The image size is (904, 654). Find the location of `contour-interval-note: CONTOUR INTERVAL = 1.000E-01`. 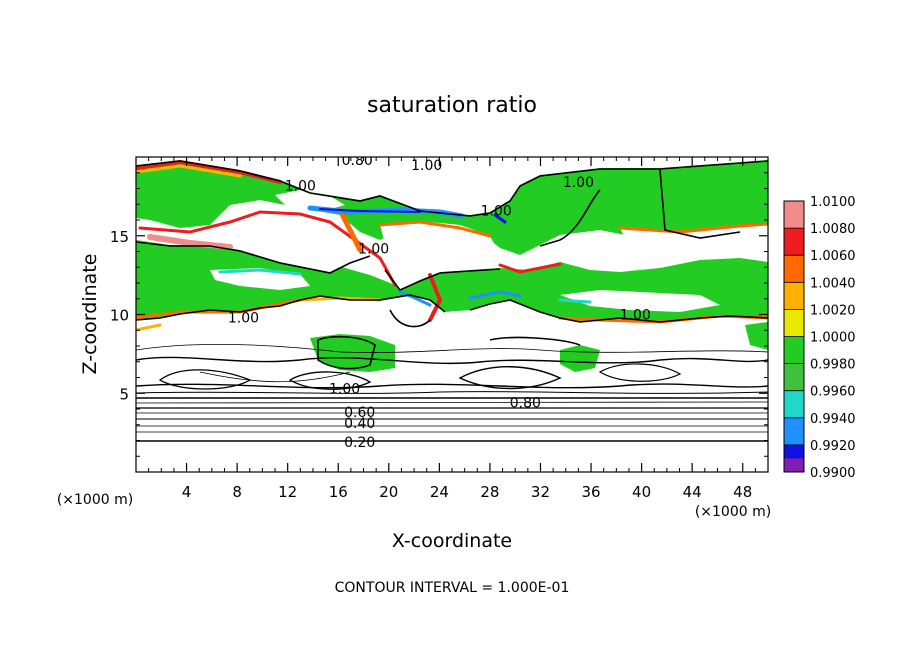

contour-interval-note: CONTOUR INTERVAL = 1.000E-01 is located at coordinates (452, 588).